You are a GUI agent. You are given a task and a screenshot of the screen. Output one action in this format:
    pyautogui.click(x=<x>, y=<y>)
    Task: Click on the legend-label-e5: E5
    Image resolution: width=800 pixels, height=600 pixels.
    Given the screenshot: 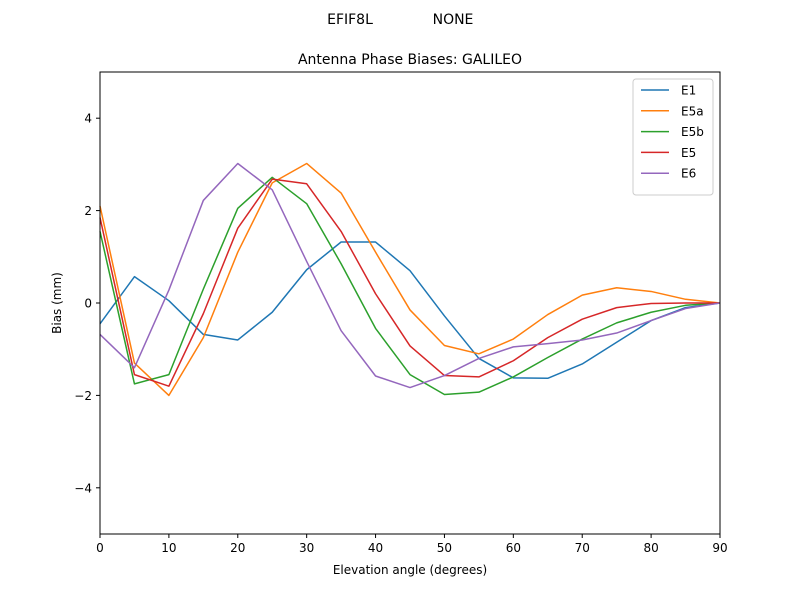 What is the action you would take?
    pyautogui.click(x=688, y=153)
    